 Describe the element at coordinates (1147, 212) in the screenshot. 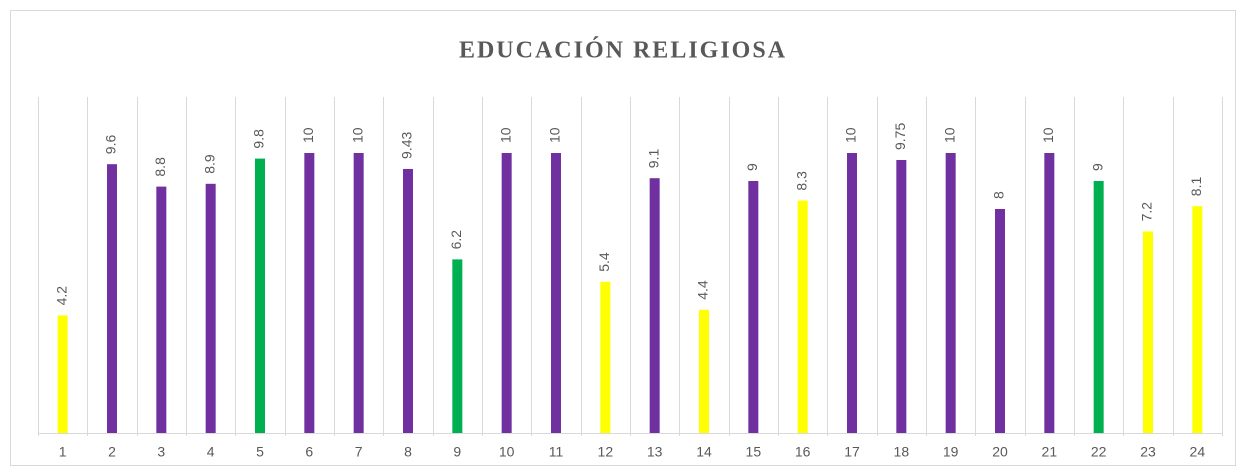

I see `data-label: 7.2` at that location.